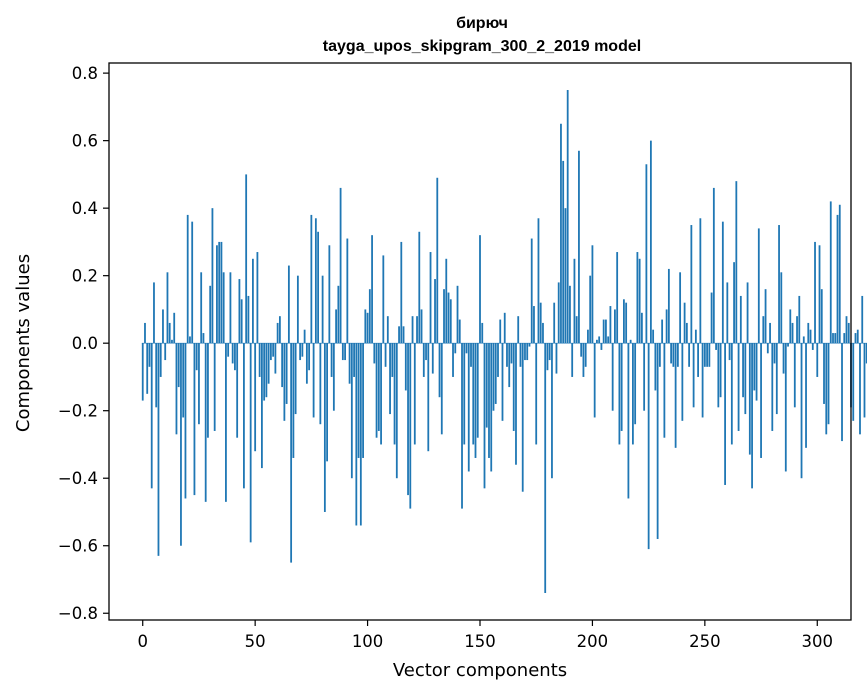 This screenshot has height=696, width=867. What do you see at coordinates (255, 641) in the screenshot?
I see `x-tick-label: 50` at bounding box center [255, 641].